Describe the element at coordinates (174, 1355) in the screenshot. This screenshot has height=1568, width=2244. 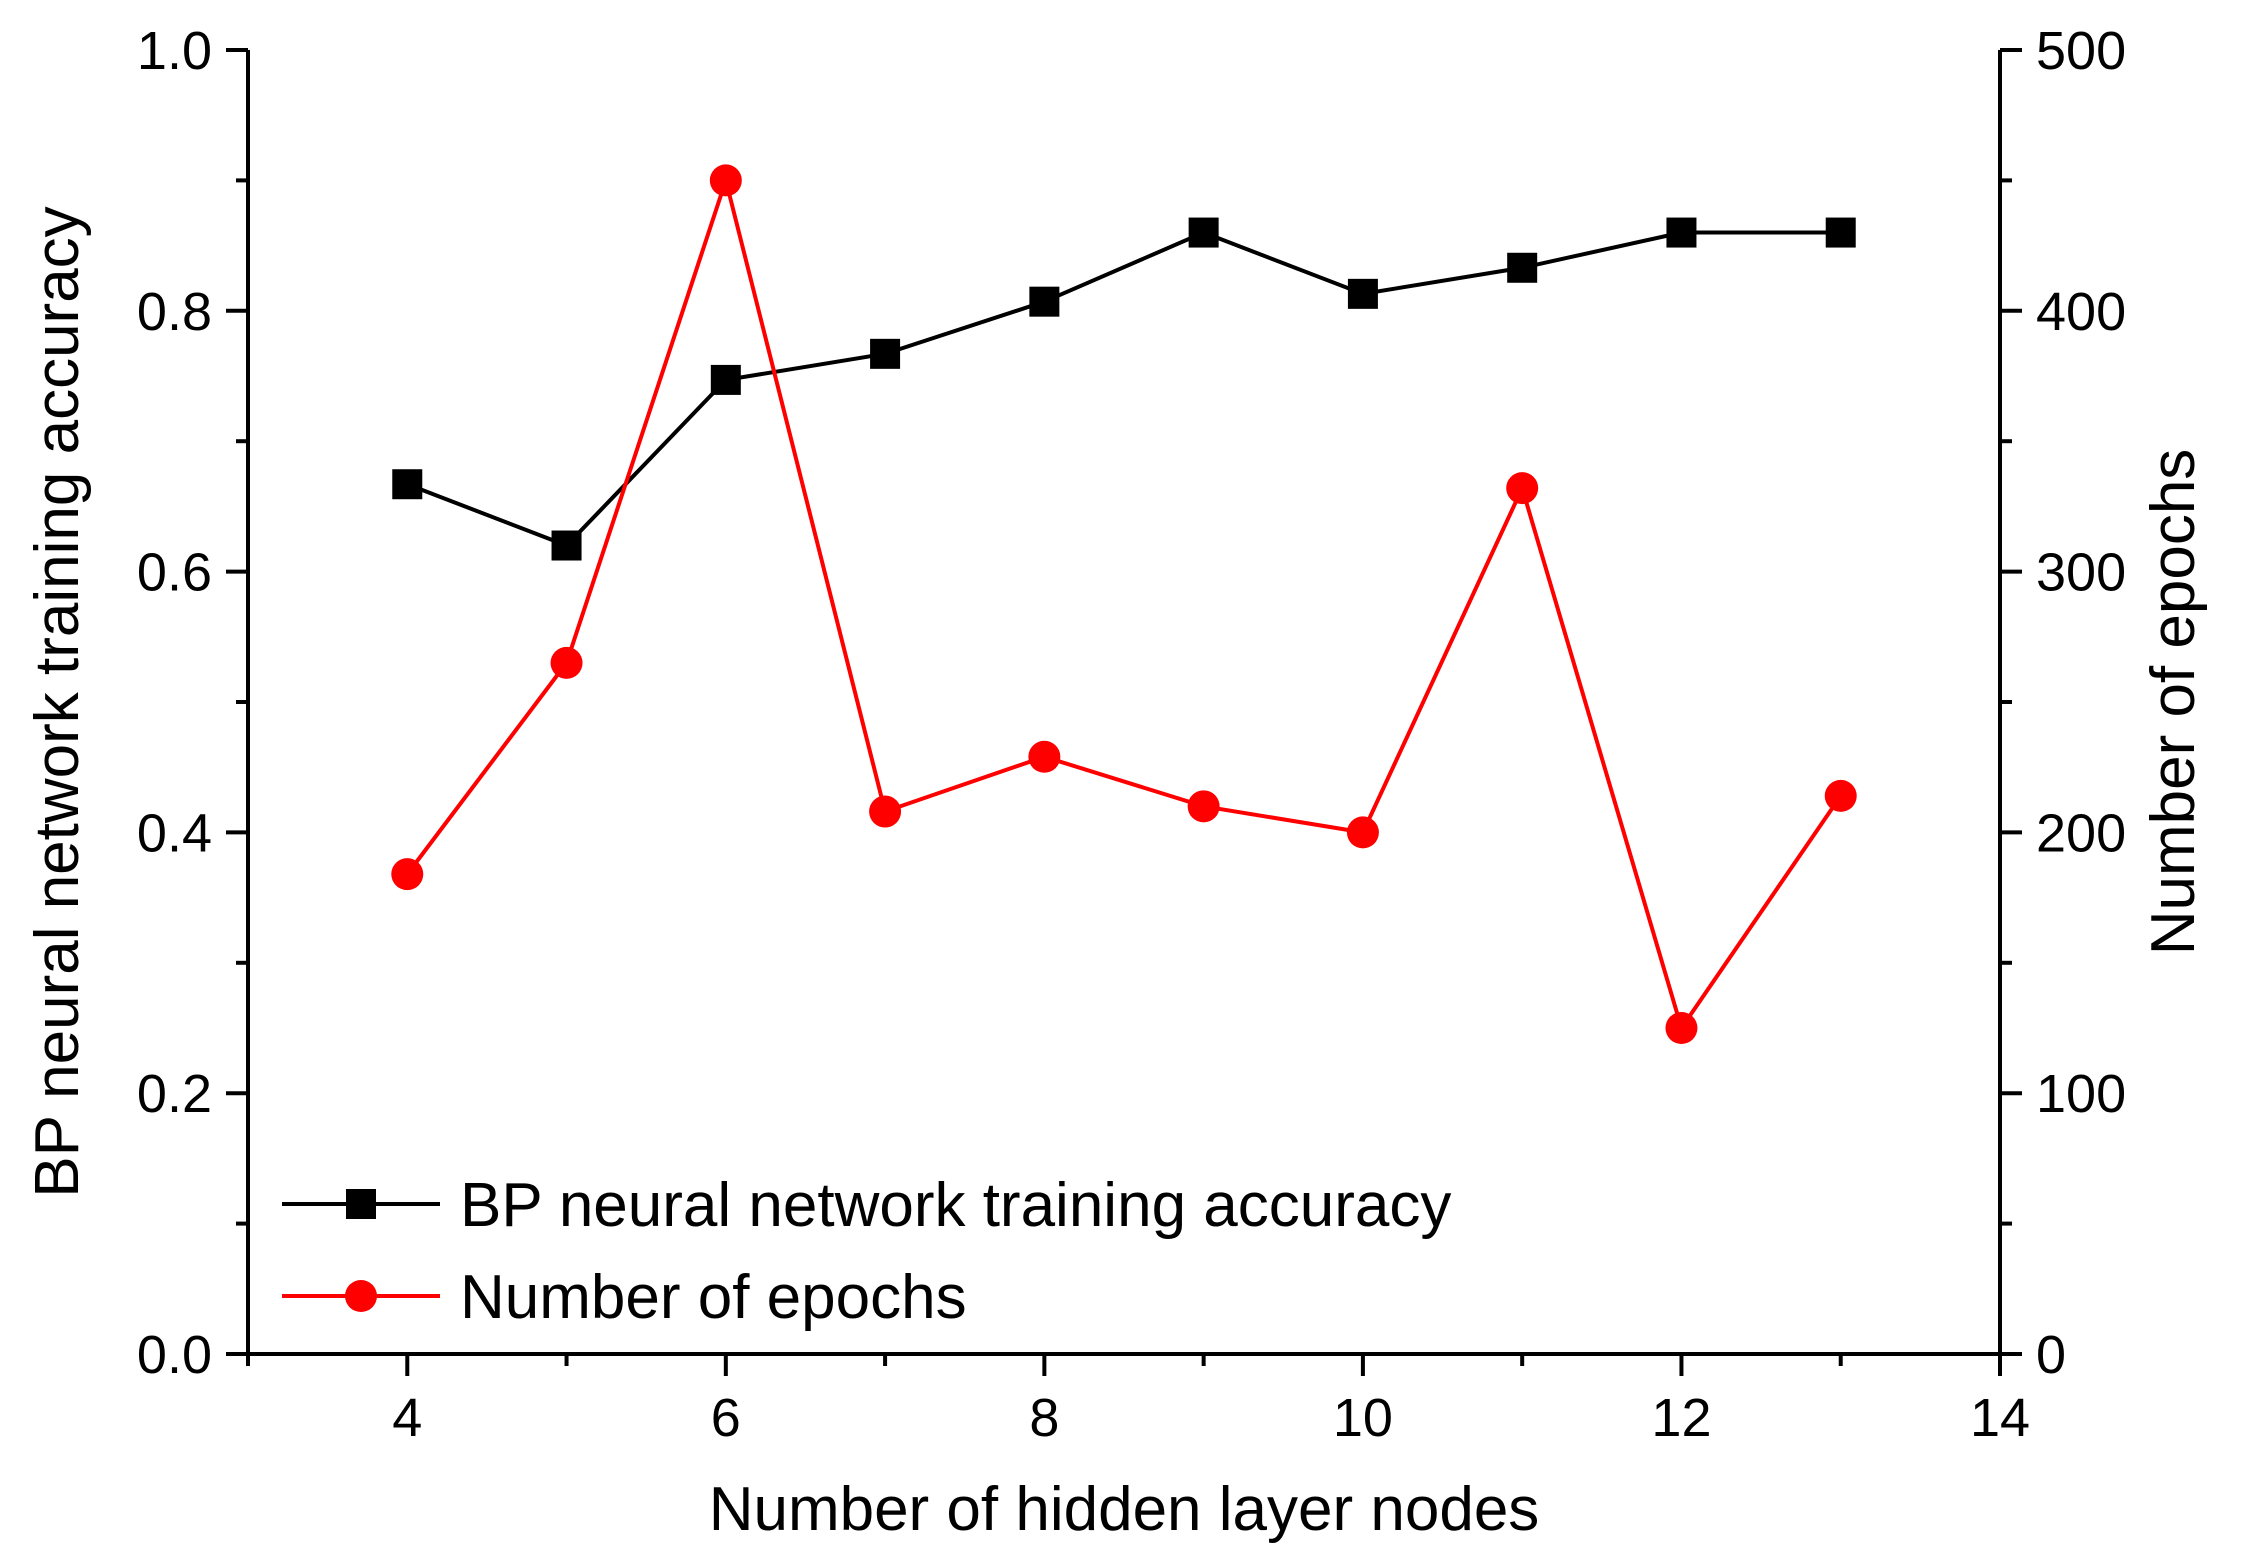
I see `y-tick-label: 0.0` at that location.